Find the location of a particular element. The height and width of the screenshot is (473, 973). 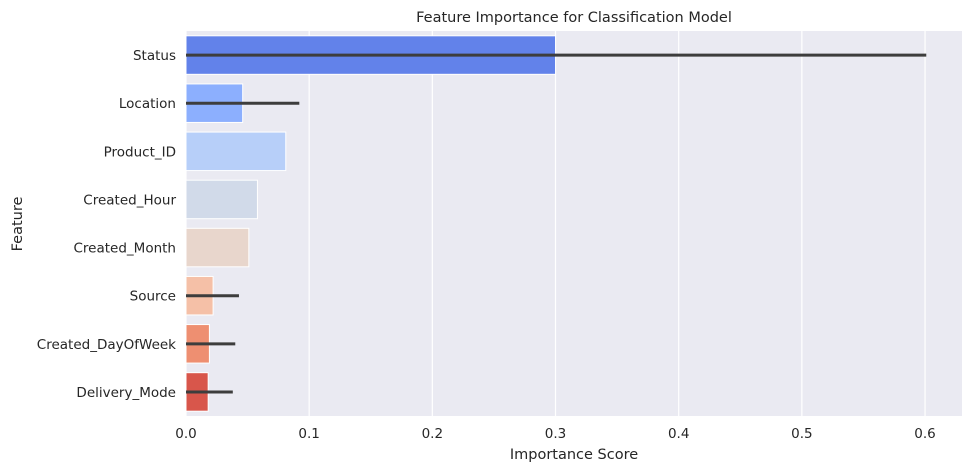

x-tick-label: 0.5 is located at coordinates (801, 434).